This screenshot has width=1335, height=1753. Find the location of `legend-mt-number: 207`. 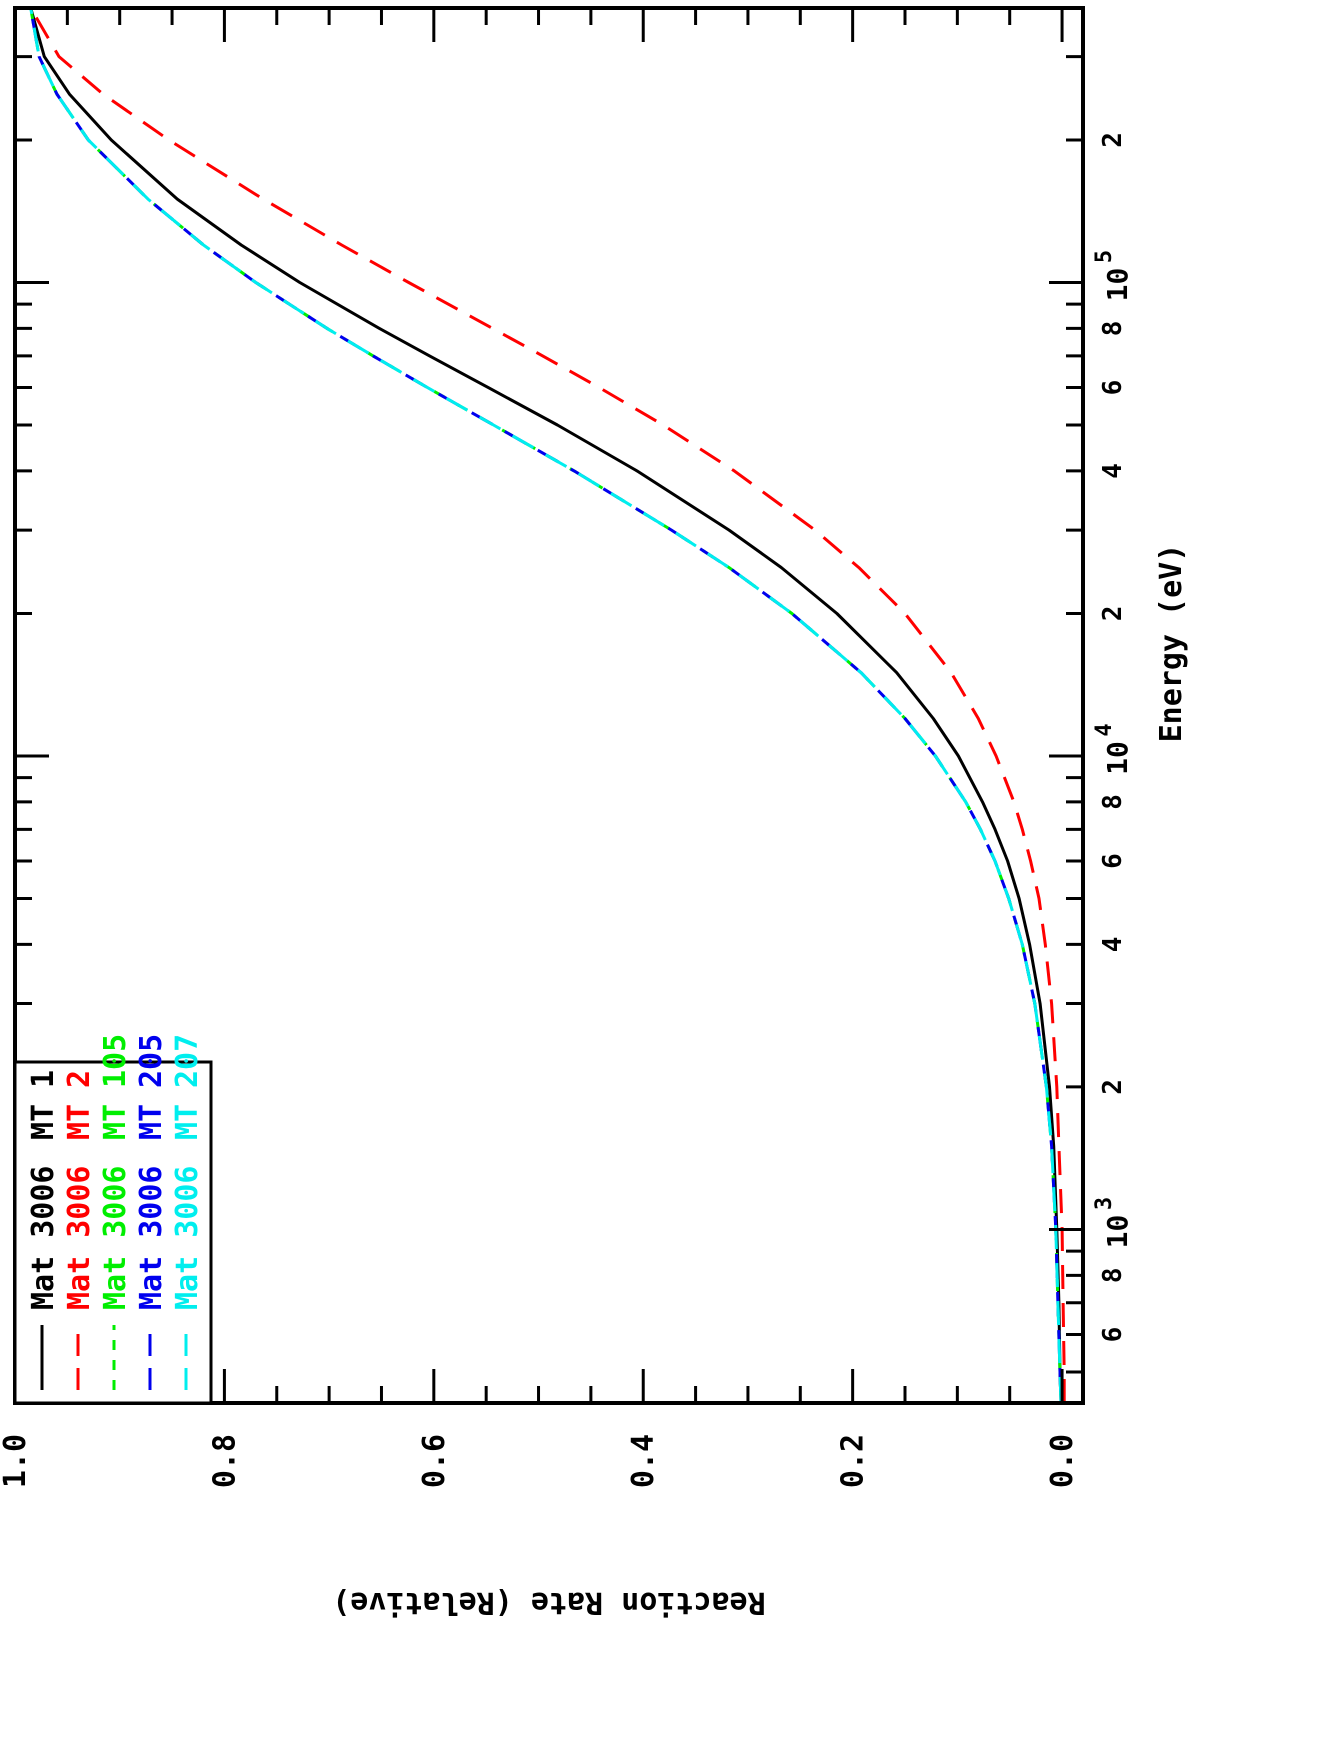

legend-mt-number: 207 is located at coordinates (187, 1061).